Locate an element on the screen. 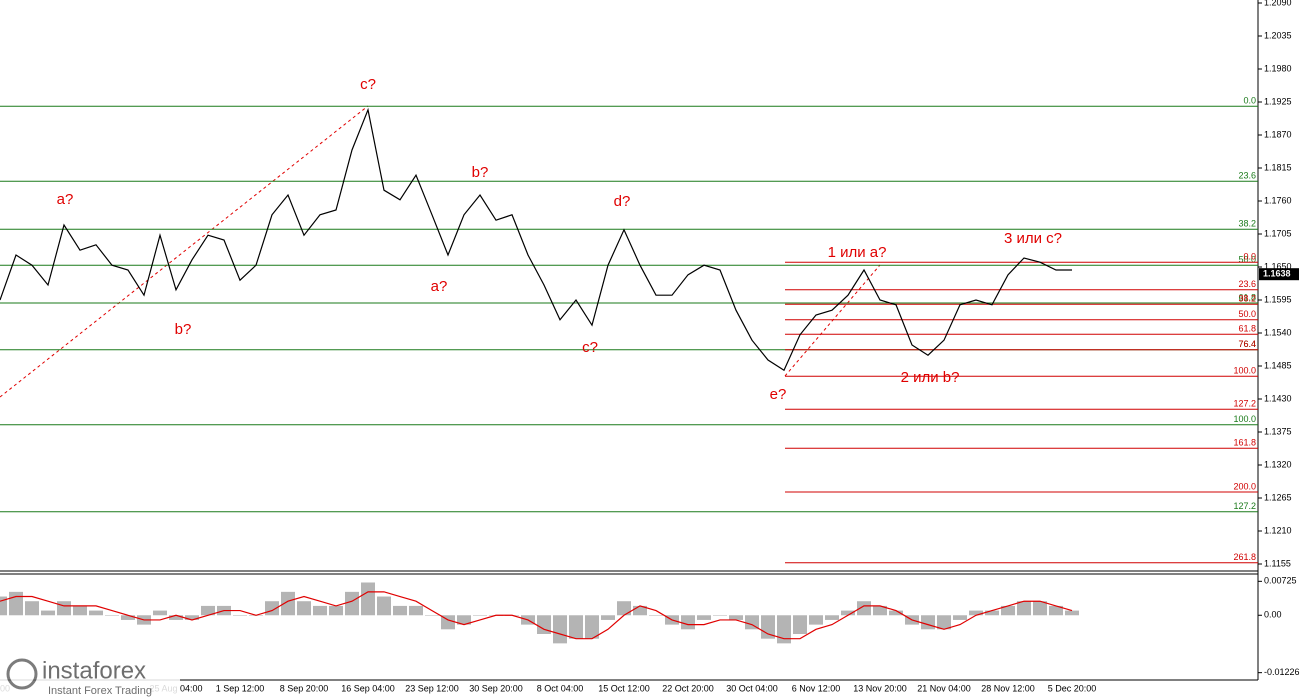 This screenshot has height=700, width=1300. fib-label: 261.8 is located at coordinates (1244, 557).